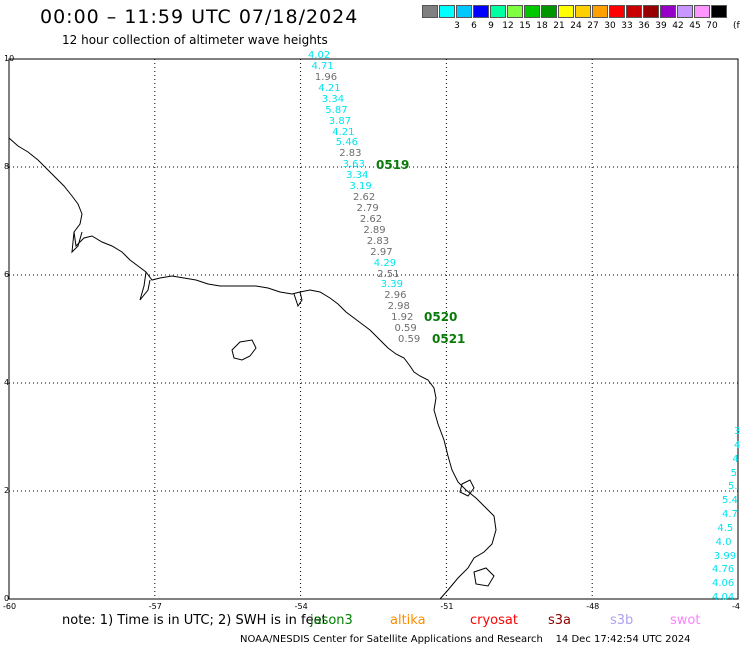 This screenshot has width=740, height=650. What do you see at coordinates (457, 26) in the screenshot?
I see `legend-label: 3` at bounding box center [457, 26].